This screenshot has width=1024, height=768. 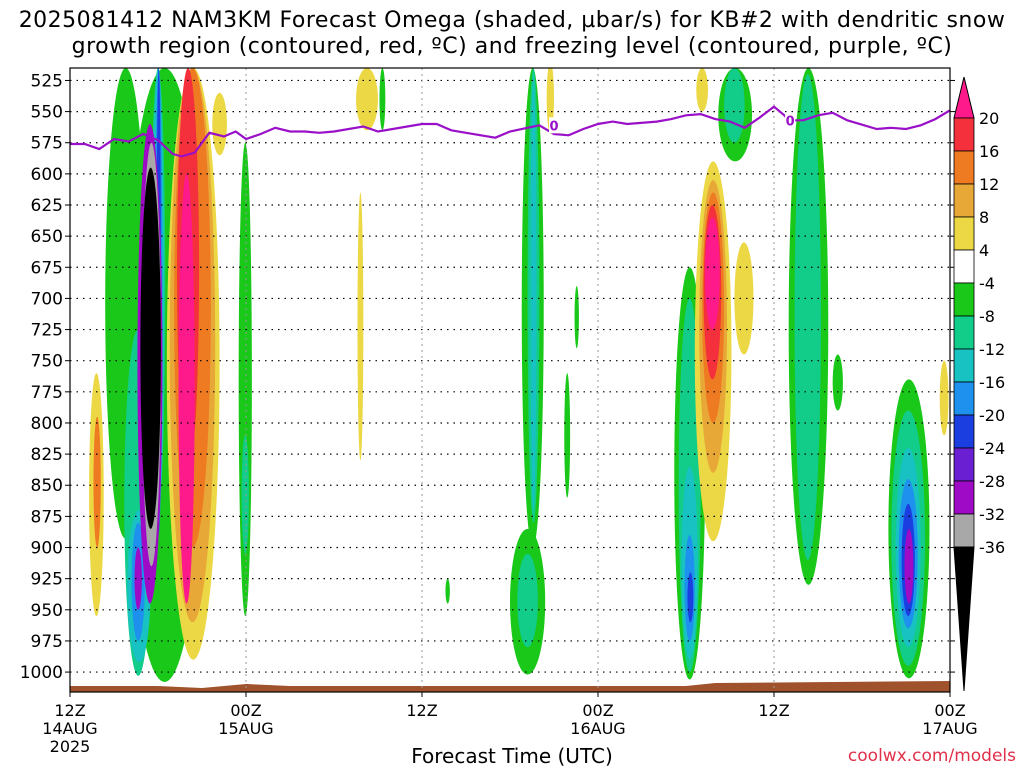 What do you see at coordinates (964, 619) in the screenshot?
I see `colorbar-bottom-arrow` at bounding box center [964, 619].